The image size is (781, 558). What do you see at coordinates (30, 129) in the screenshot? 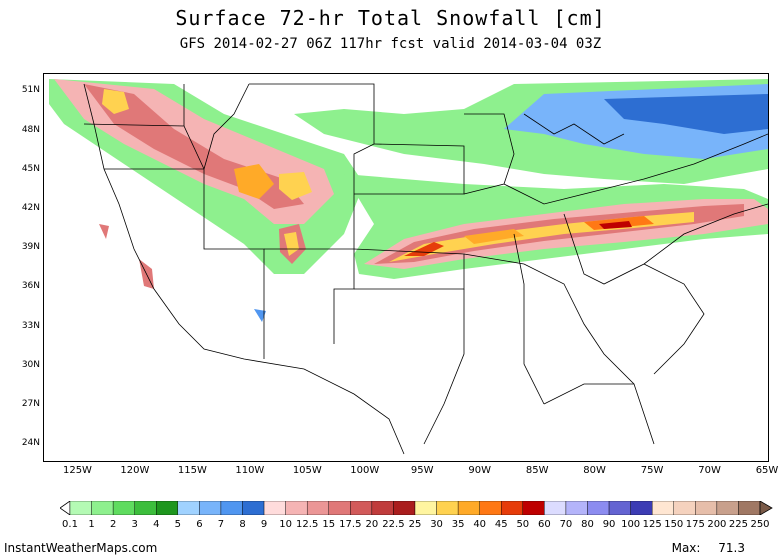
I see `lat-label: 48N` at bounding box center [30, 129].